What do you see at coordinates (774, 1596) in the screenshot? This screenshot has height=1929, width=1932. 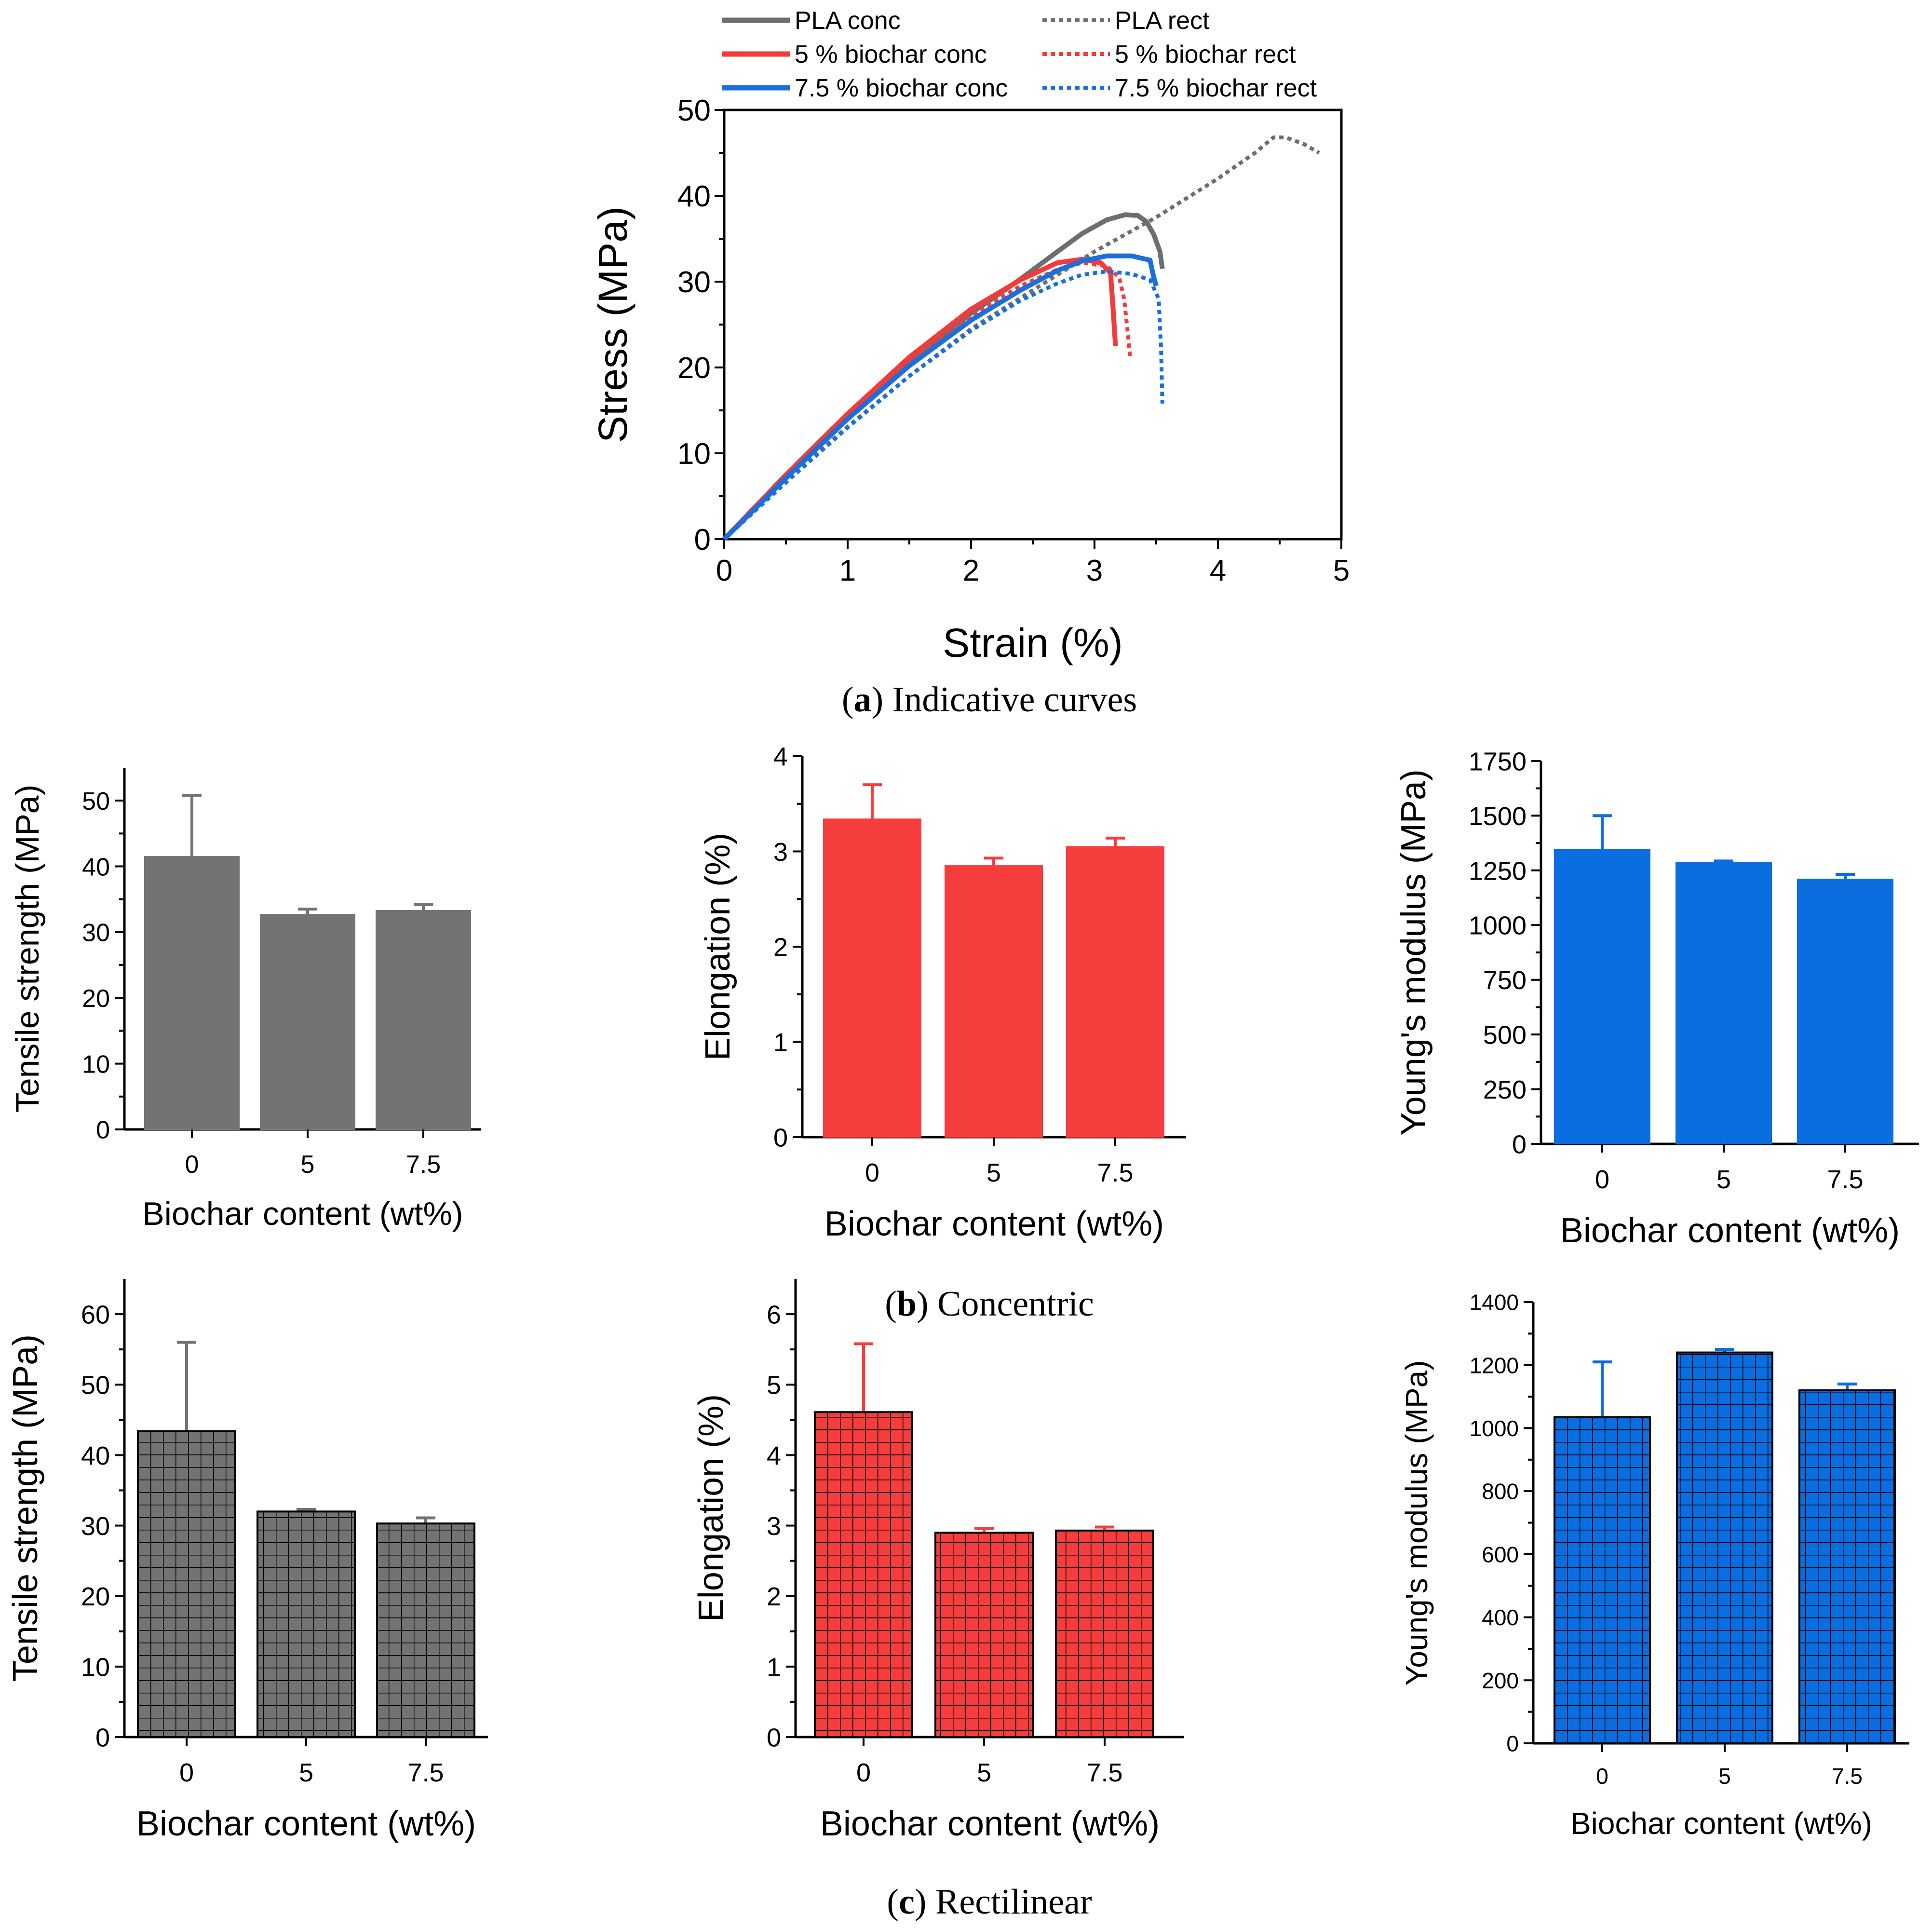 I see `c2-y-tick-label: 2` at bounding box center [774, 1596].